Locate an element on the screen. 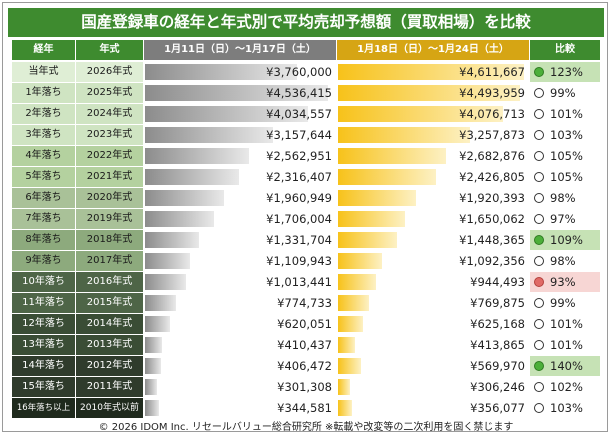 The height and width of the screenshot is (436, 612). ratio-value-label: 123% is located at coordinates (566, 72).